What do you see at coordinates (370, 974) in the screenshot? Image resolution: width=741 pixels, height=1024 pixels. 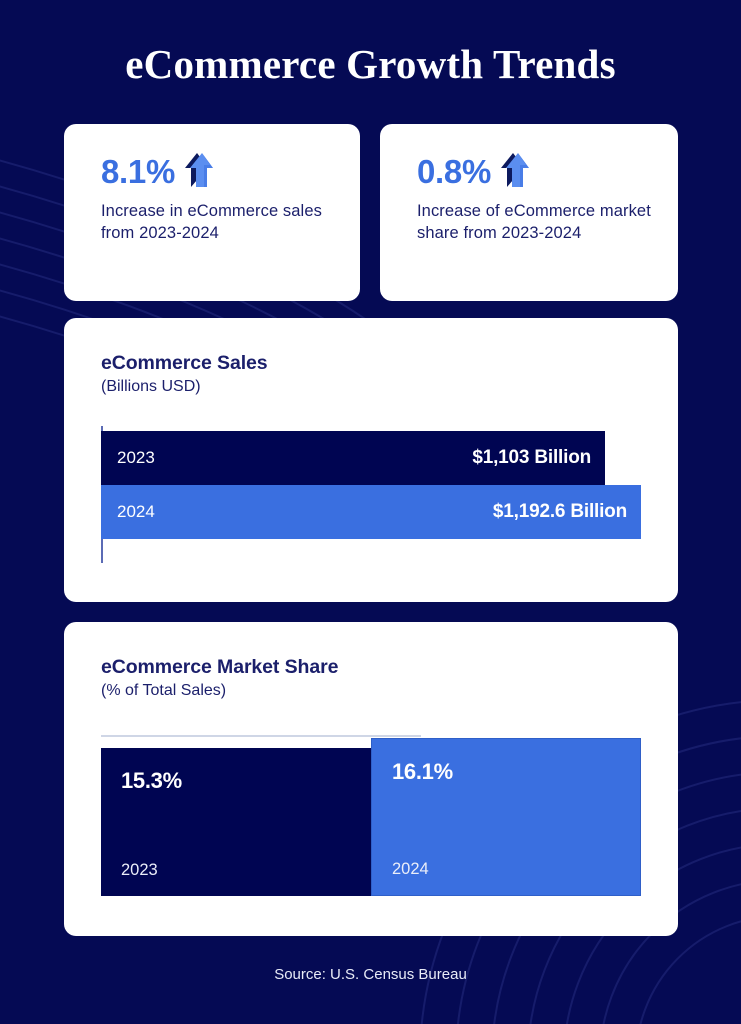 I see `source-attribution: Source: U.S. Census Bureau` at bounding box center [370, 974].